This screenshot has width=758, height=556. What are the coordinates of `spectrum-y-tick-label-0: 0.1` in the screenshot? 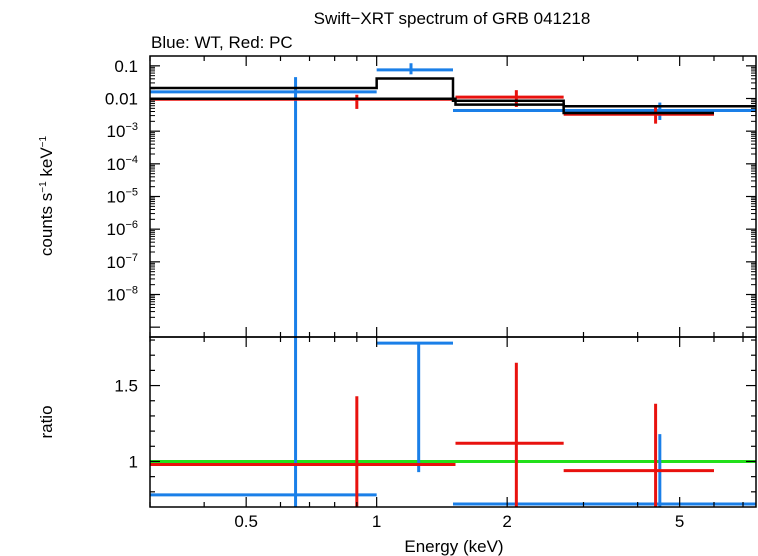 It's located at (126, 66).